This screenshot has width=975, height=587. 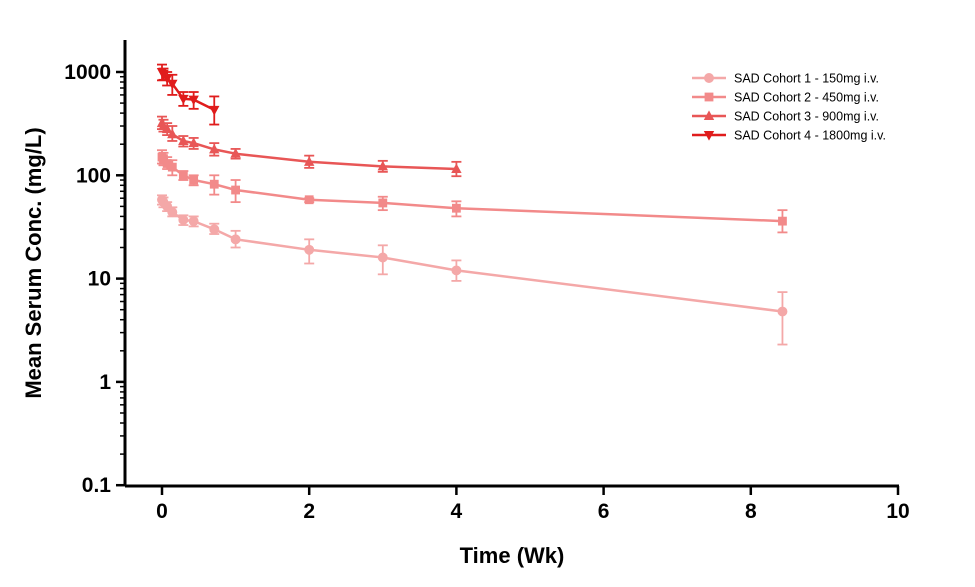 What do you see at coordinates (33, 262) in the screenshot?
I see `y-axis-title: Mean Serum Conc. (mg/L)` at bounding box center [33, 262].